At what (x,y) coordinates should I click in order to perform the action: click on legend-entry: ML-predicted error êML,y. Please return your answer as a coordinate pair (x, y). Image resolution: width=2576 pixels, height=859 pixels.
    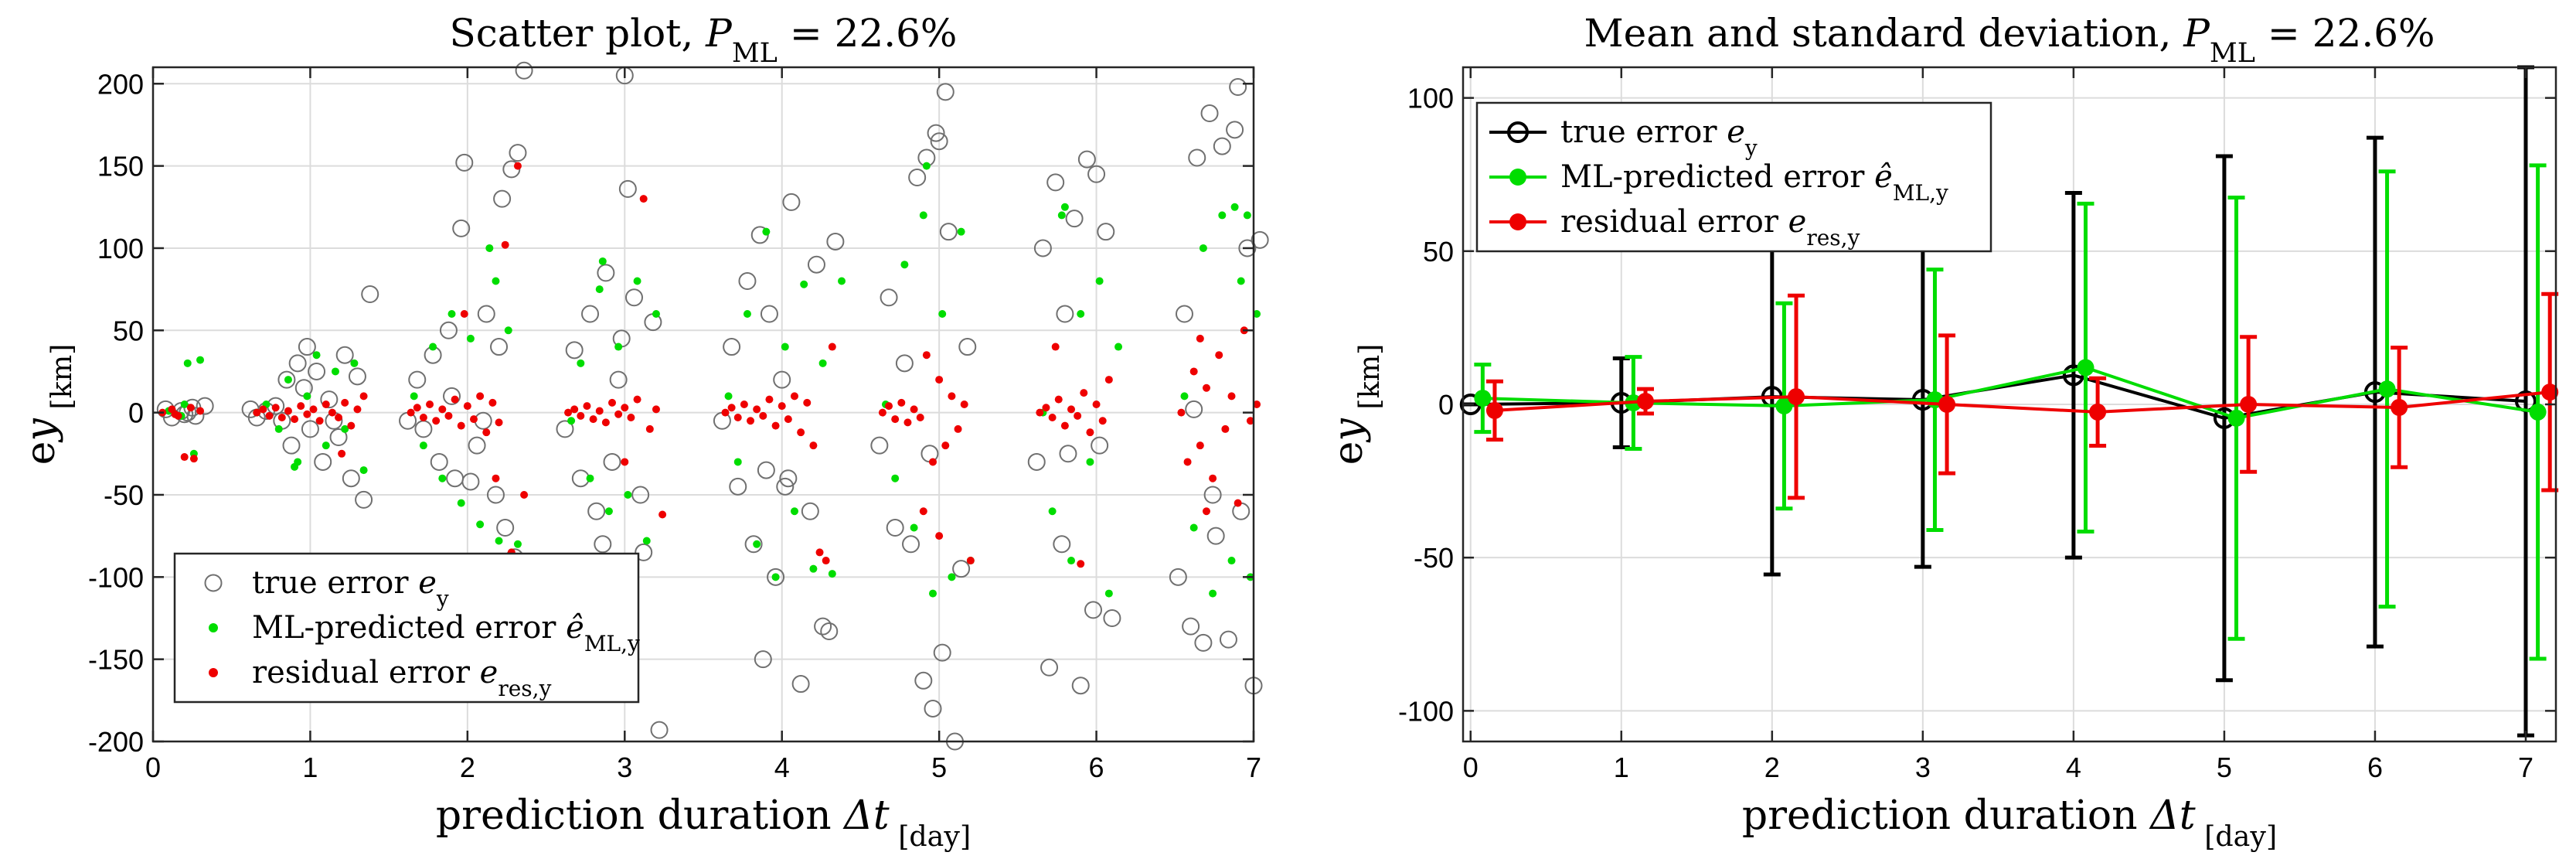
    Looking at the image, I should click on (425, 633).